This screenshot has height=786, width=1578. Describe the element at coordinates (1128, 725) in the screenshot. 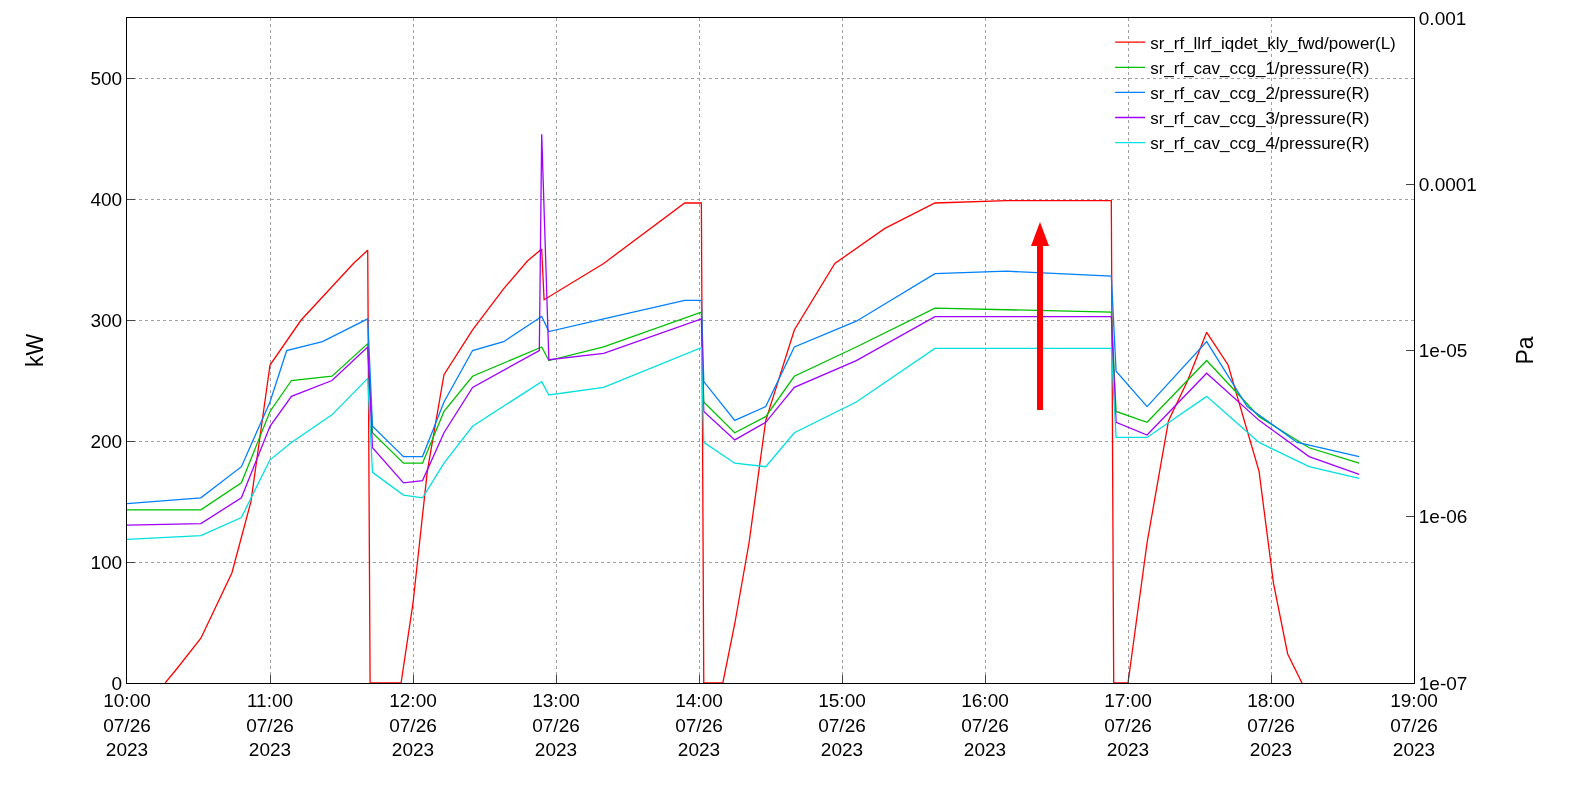

I see `x-tick-label: 17:00 07/26 2023` at that location.